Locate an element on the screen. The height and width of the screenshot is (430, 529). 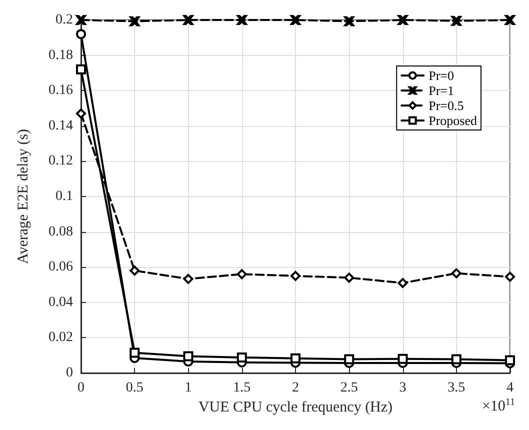
y-tick-label: 0 is located at coordinates (69, 373).